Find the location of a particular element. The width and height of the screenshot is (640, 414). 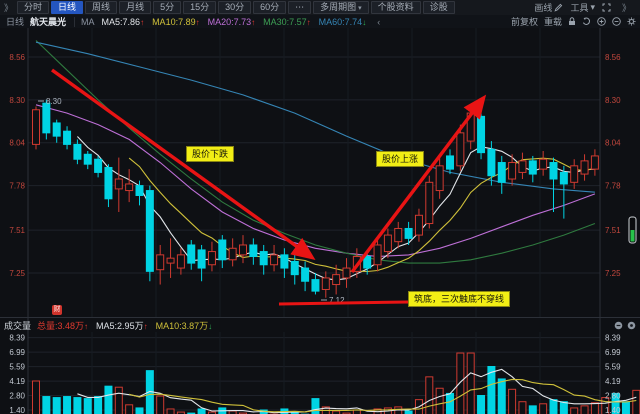

annotation-label-1: 股价上涨 is located at coordinates (400, 159).